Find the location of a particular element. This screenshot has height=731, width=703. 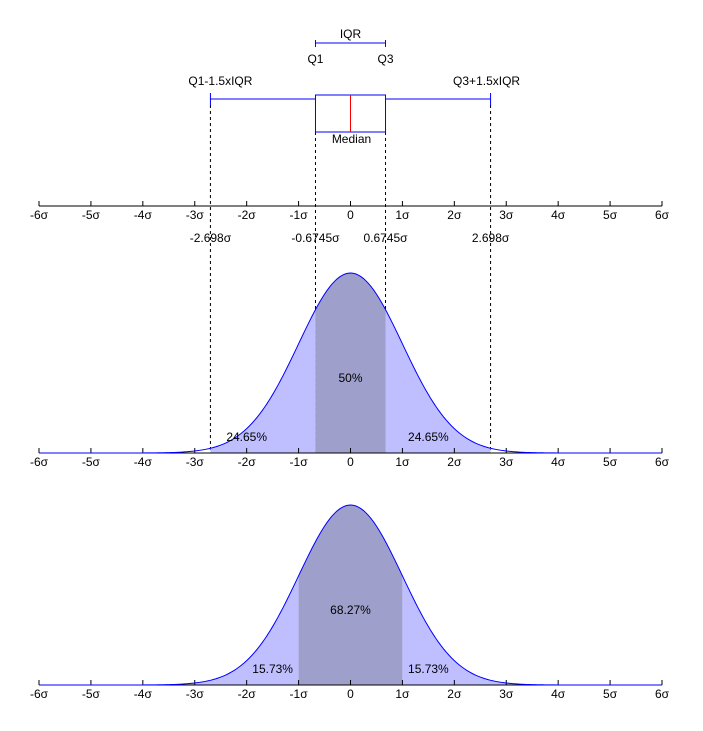

median-label: Median is located at coordinates (351, 139).